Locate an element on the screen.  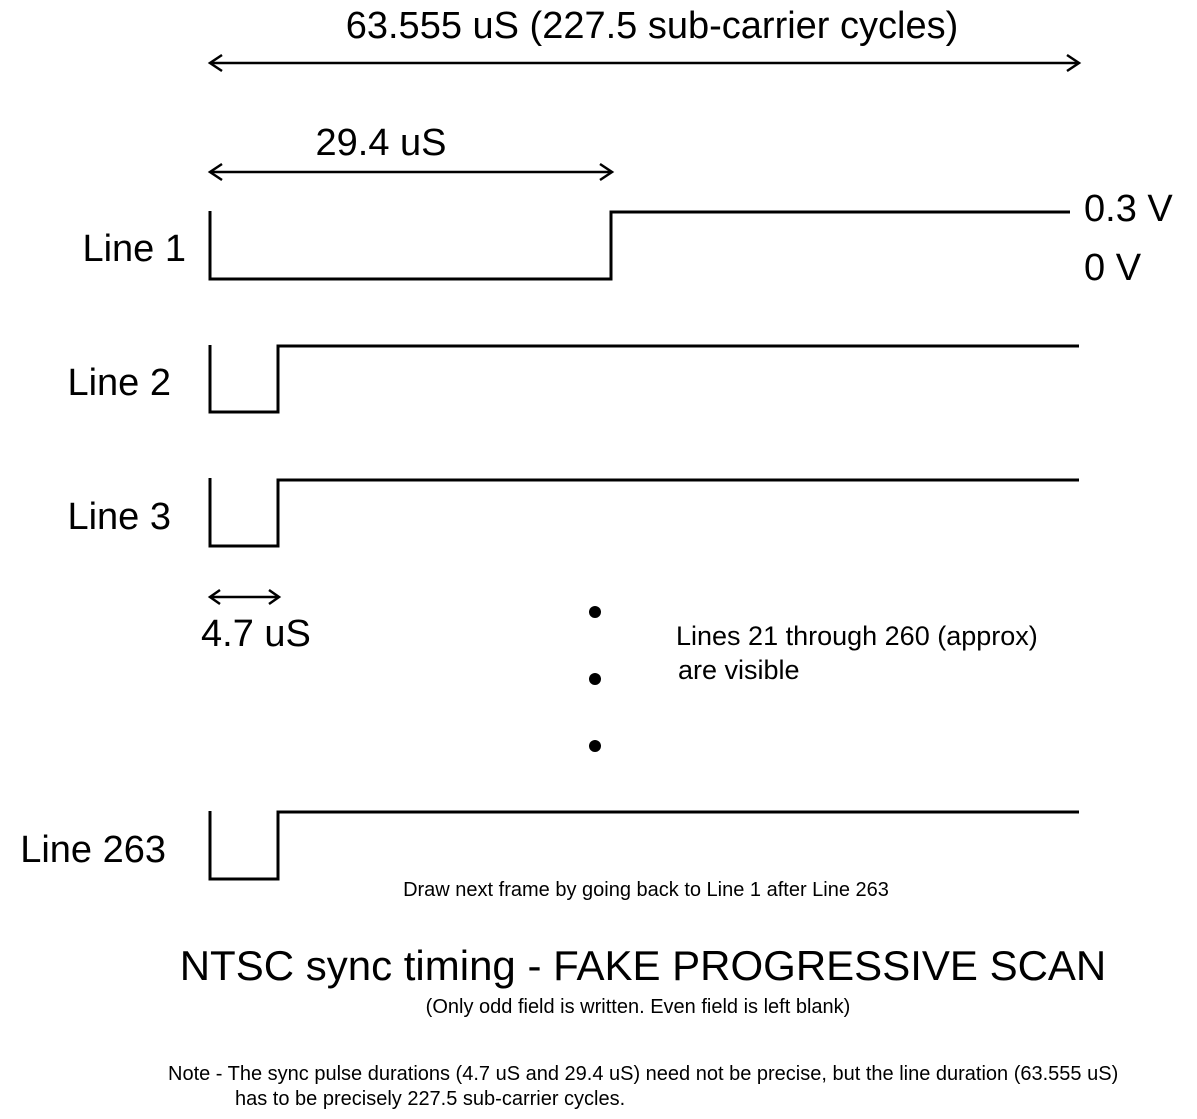
visible-note-line-1: Lines 21 through 260 (approx) is located at coordinates (857, 636).